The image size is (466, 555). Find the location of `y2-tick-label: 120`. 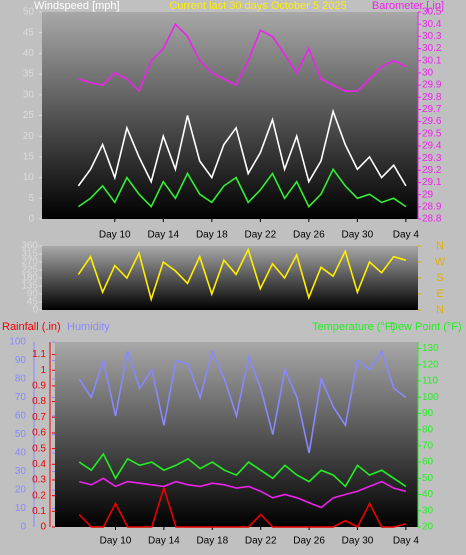

y2-tick-label: 120 is located at coordinates (430, 364).